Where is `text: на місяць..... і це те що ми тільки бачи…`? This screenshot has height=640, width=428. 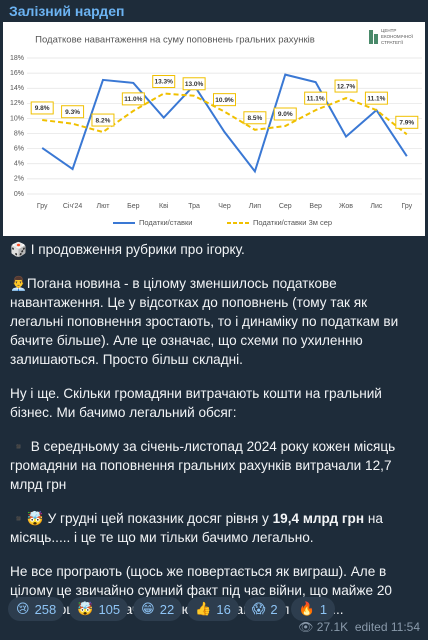 text: на місяць..... і це те що ми тільки бачи… is located at coordinates (196, 528).